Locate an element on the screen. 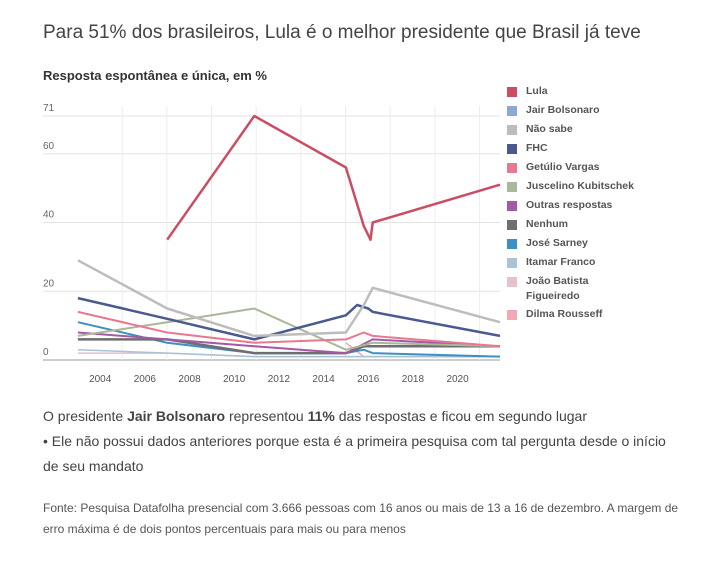 Image resolution: width=715 pixels, height=561 pixels. legend-label: Itamar Franco is located at coordinates (561, 262).